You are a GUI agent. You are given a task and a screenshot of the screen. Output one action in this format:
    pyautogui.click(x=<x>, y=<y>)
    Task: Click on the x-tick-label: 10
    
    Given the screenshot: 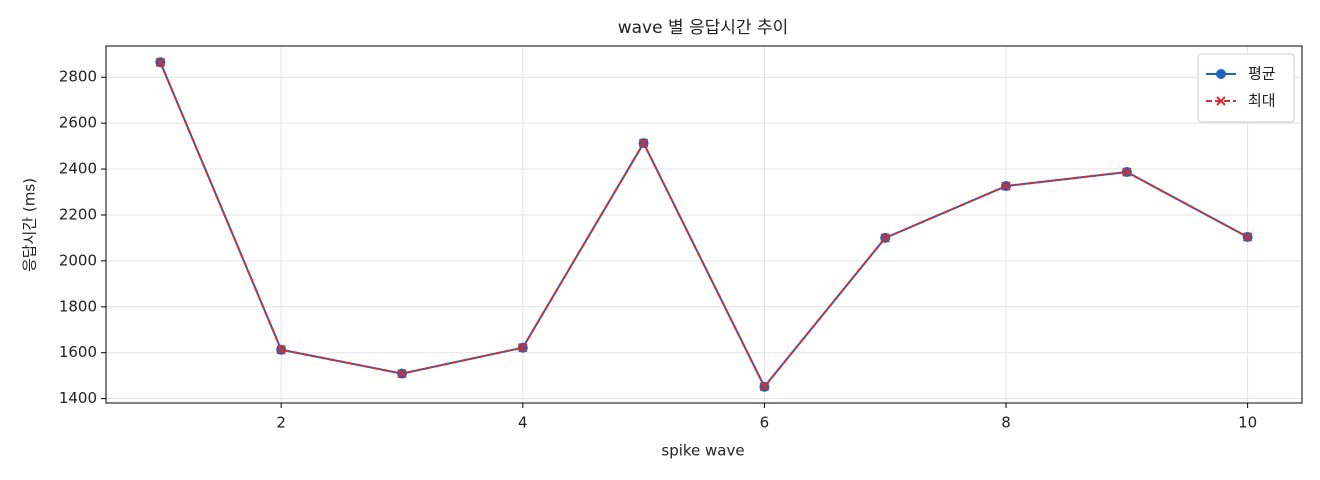 What is the action you would take?
    pyautogui.click(x=1247, y=423)
    